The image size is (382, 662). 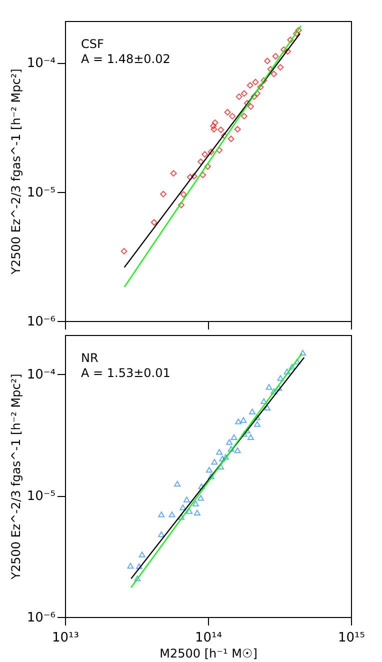 What do you see at coordinates (65, 638) in the screenshot?
I see `x-tick-label: 10¹³` at bounding box center [65, 638].